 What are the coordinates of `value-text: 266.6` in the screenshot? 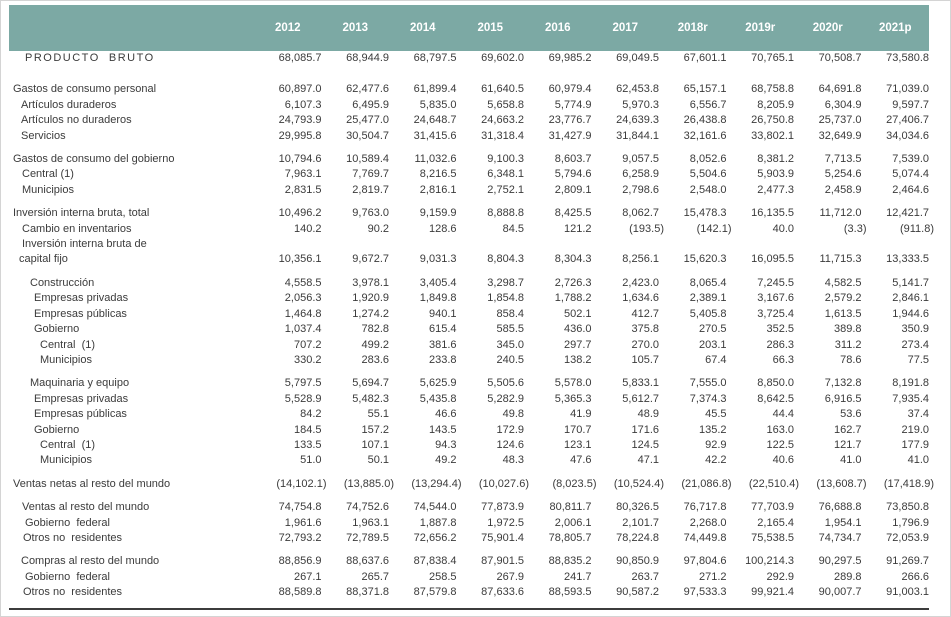 It's located at (915, 576).